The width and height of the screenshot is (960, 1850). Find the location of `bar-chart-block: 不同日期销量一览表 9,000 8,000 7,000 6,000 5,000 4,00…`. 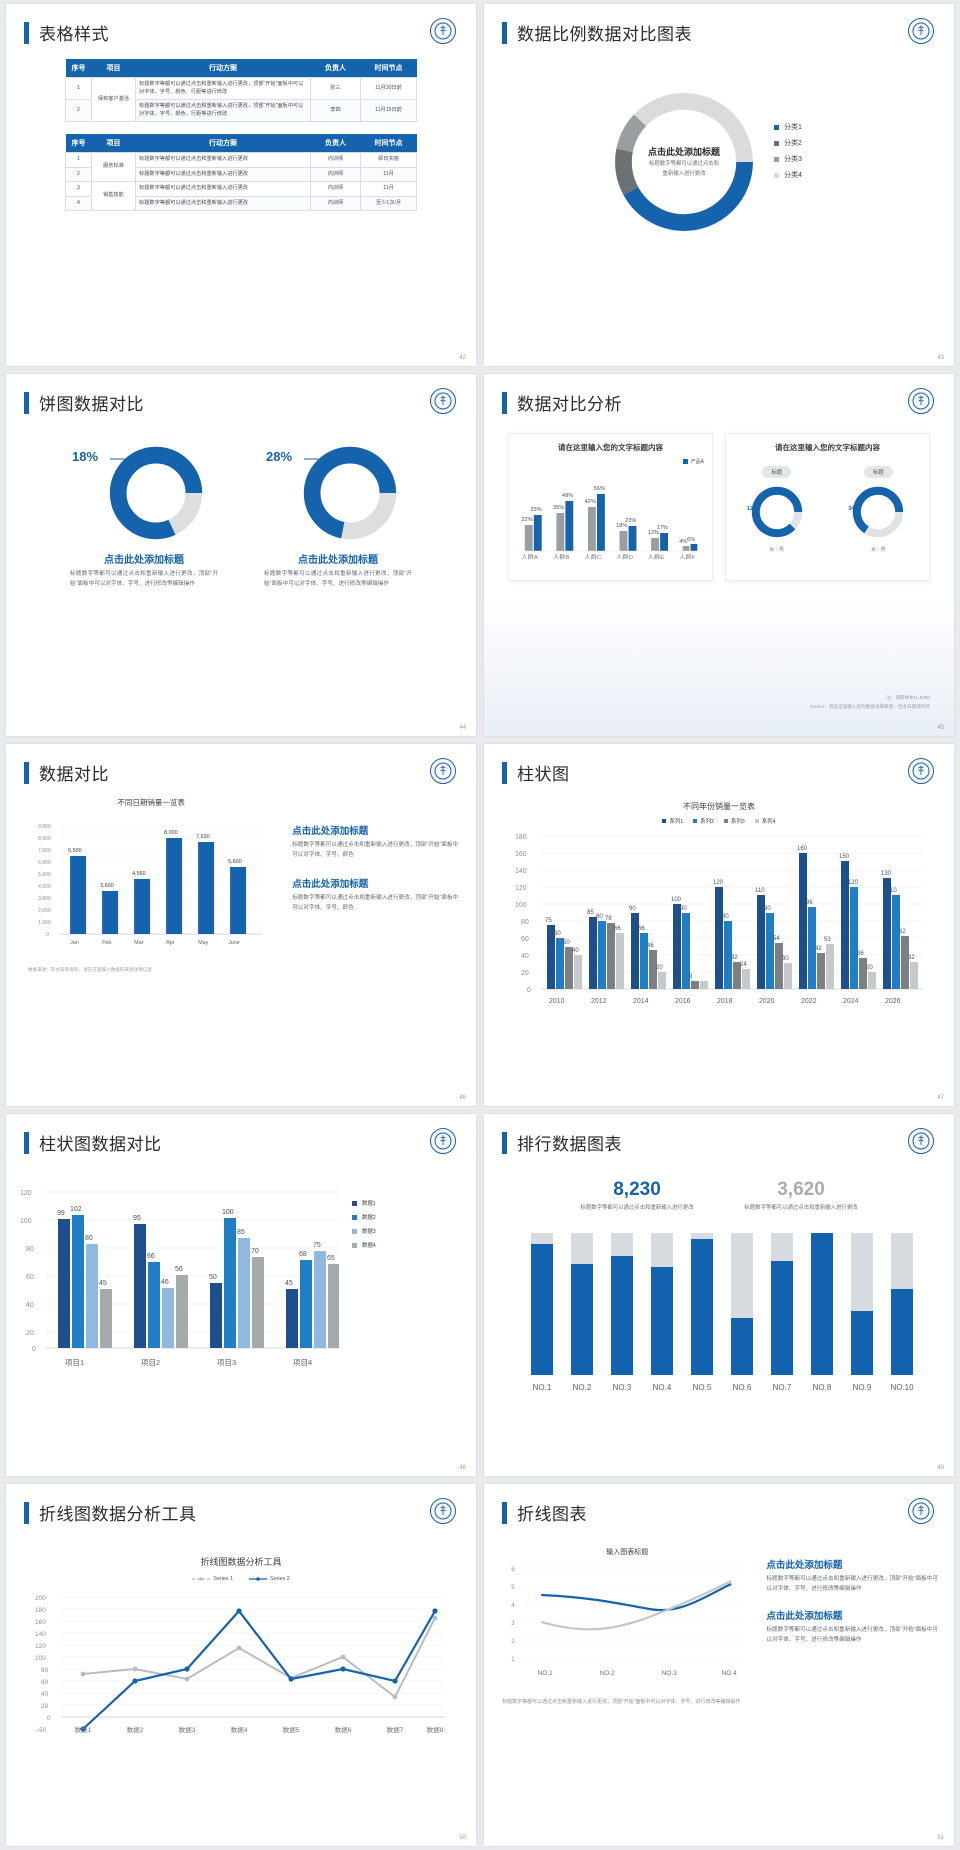

bar-chart-block: 不同日期销量一览表 9,000 8,000 7,000 6,000 5,000 4,00… is located at coordinates (151, 885).